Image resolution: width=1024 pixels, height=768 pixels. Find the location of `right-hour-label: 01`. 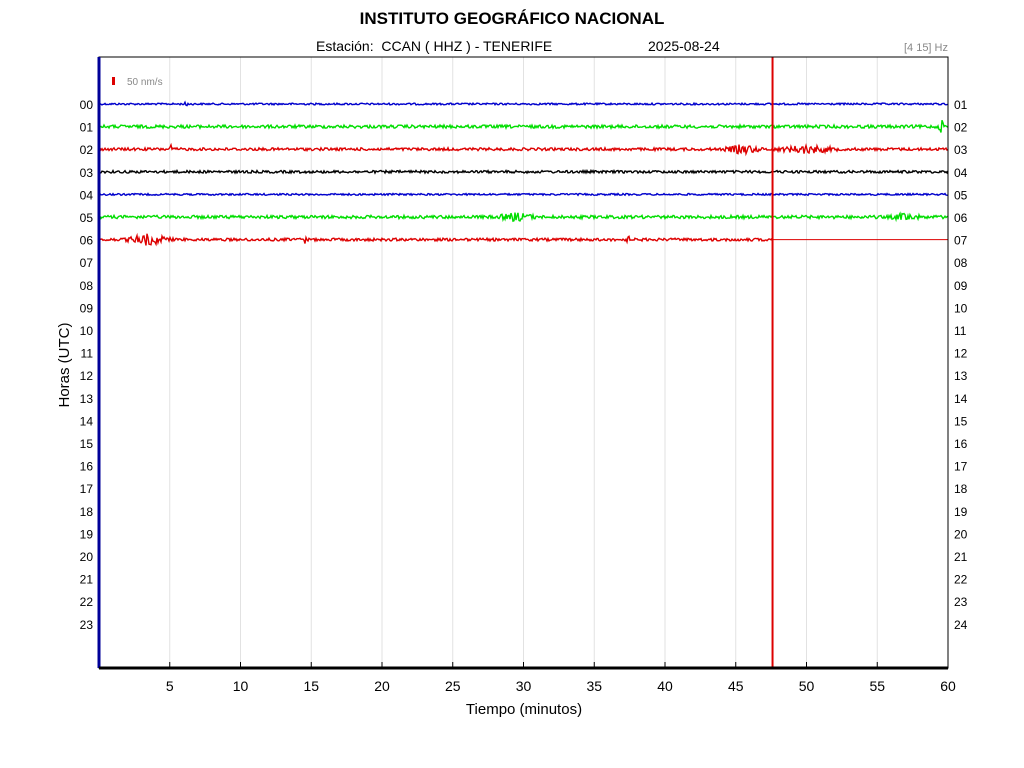

right-hour-label: 01 is located at coordinates (961, 105).